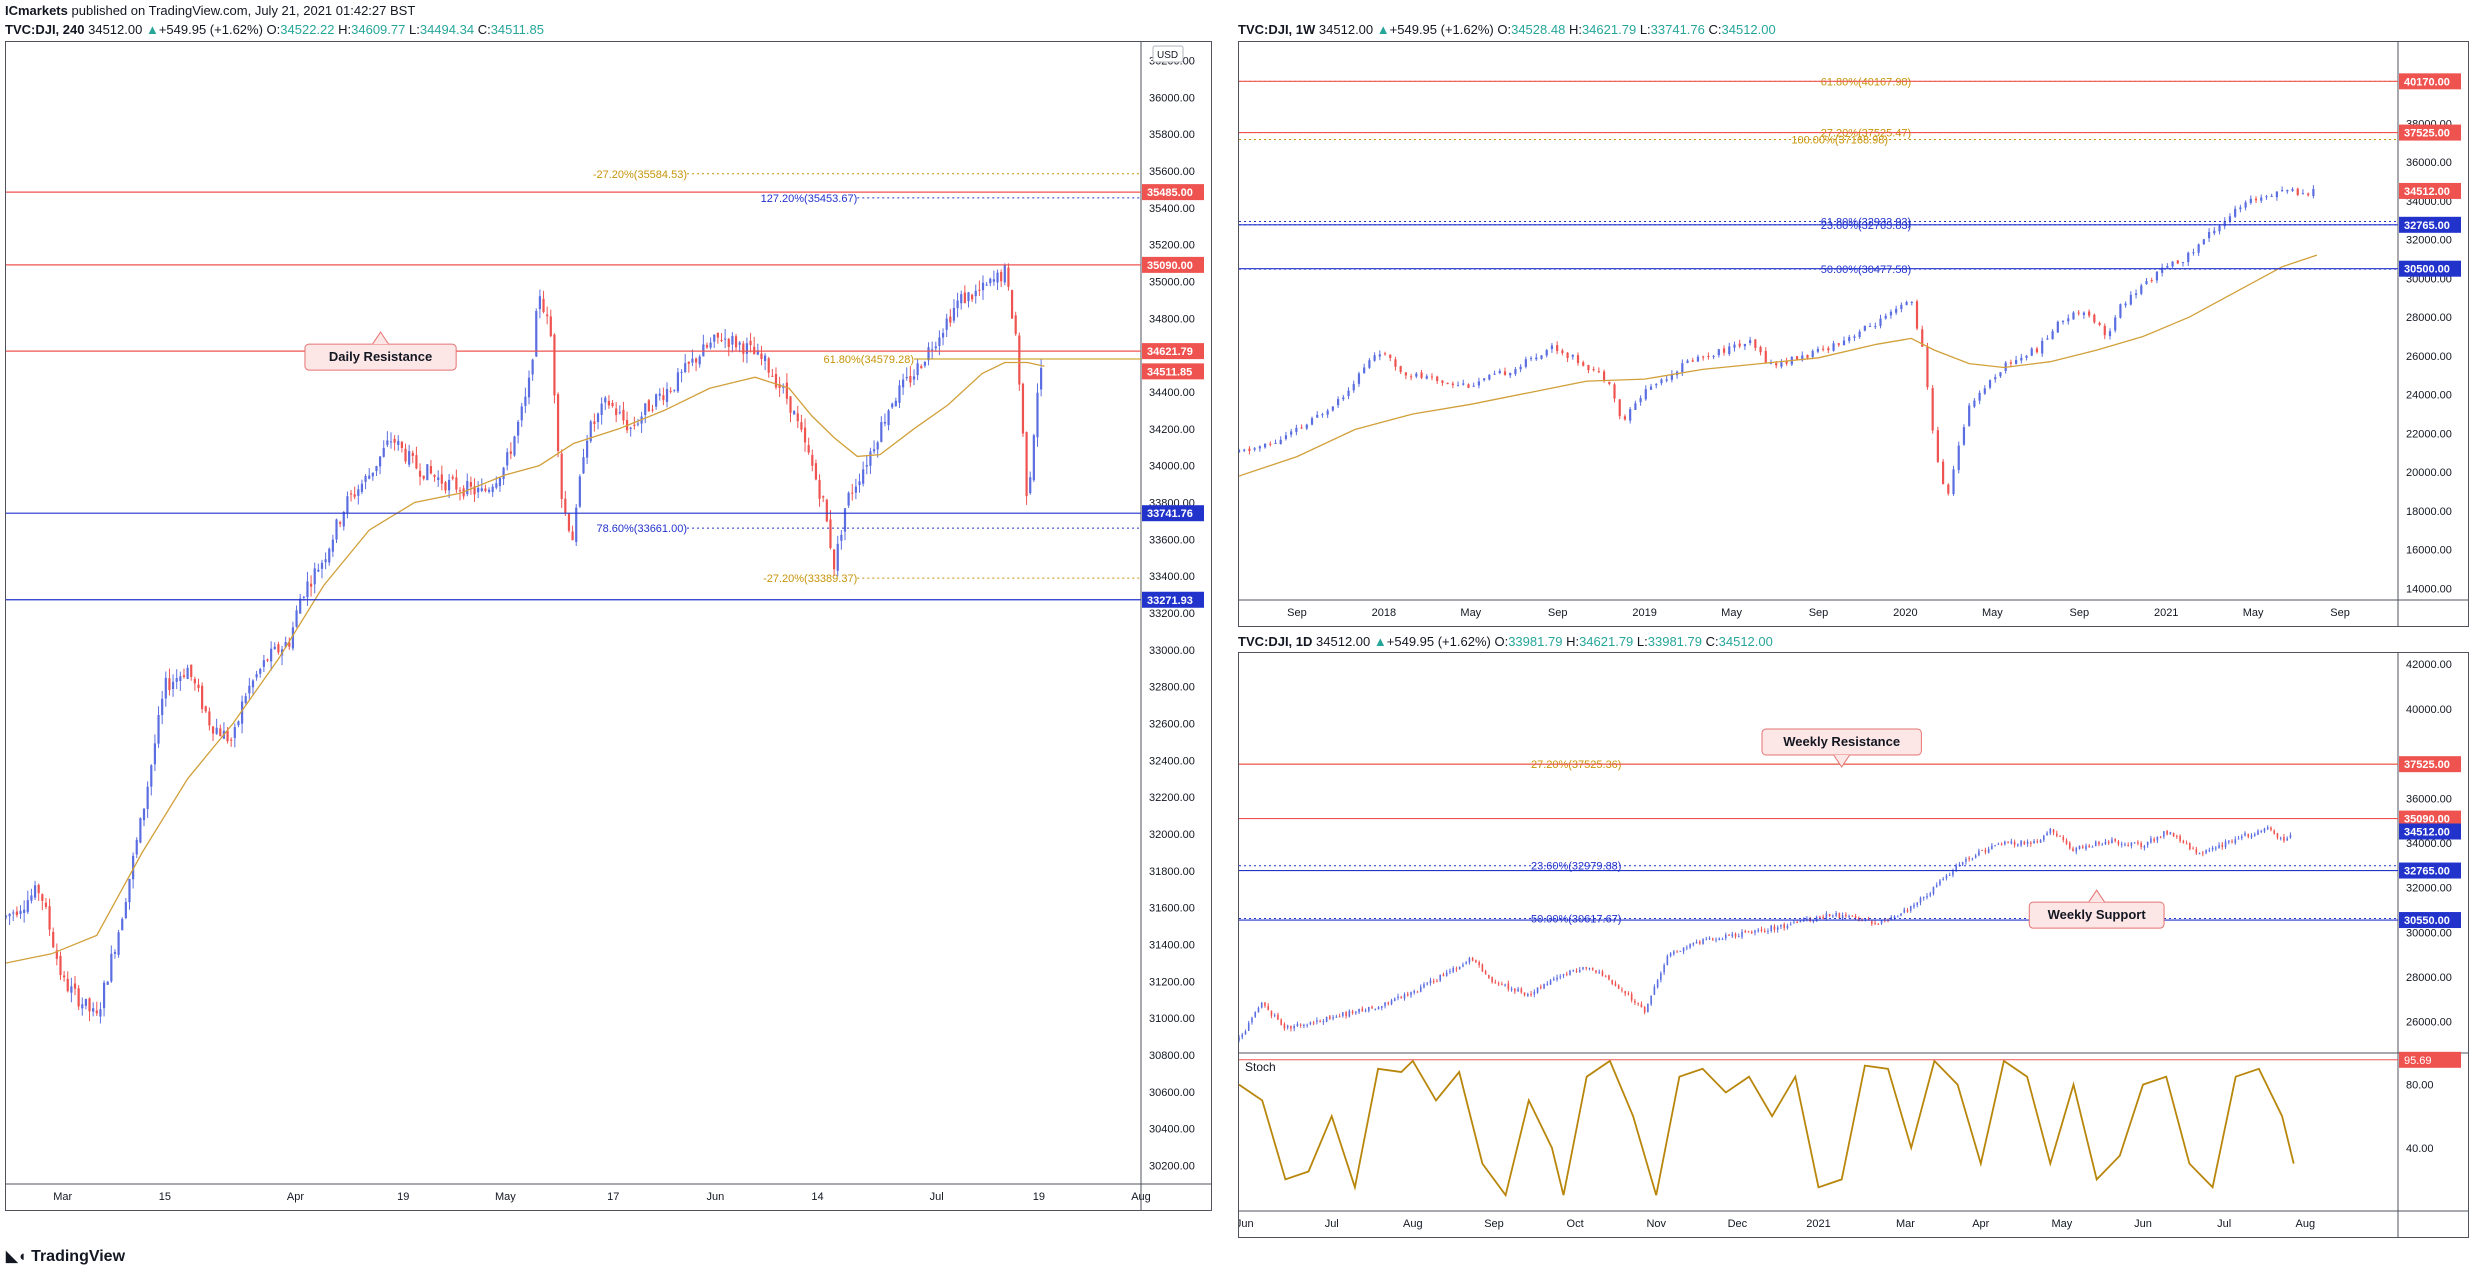 Image resolution: width=2473 pixels, height=1274 pixels. What do you see at coordinates (115, 29) in the screenshot?
I see `legend-last: 34512.00` at bounding box center [115, 29].